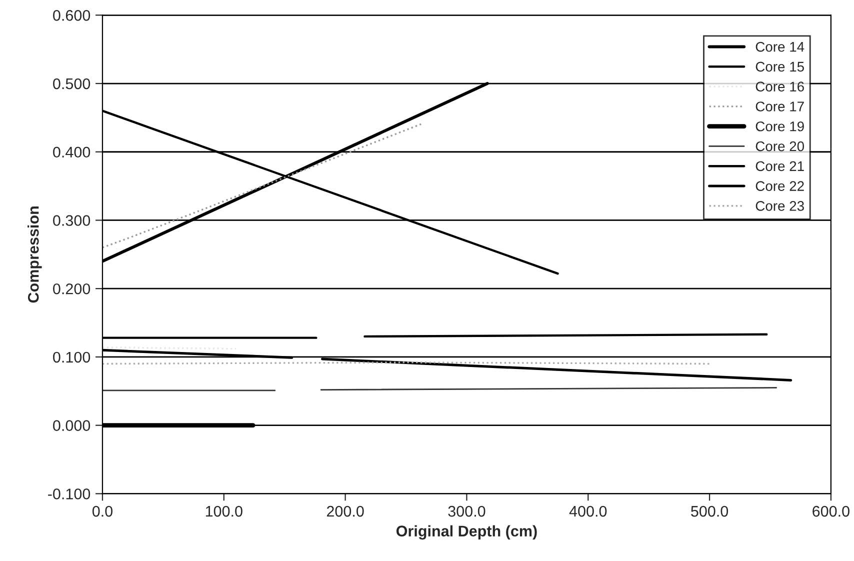  Describe the element at coordinates (780, 87) in the screenshot. I see `legend-label: Core 16` at that location.